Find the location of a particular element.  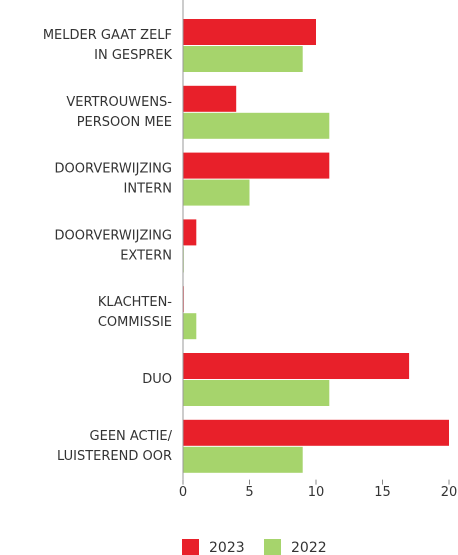

x-tick-label: 15 is located at coordinates (382, 492).